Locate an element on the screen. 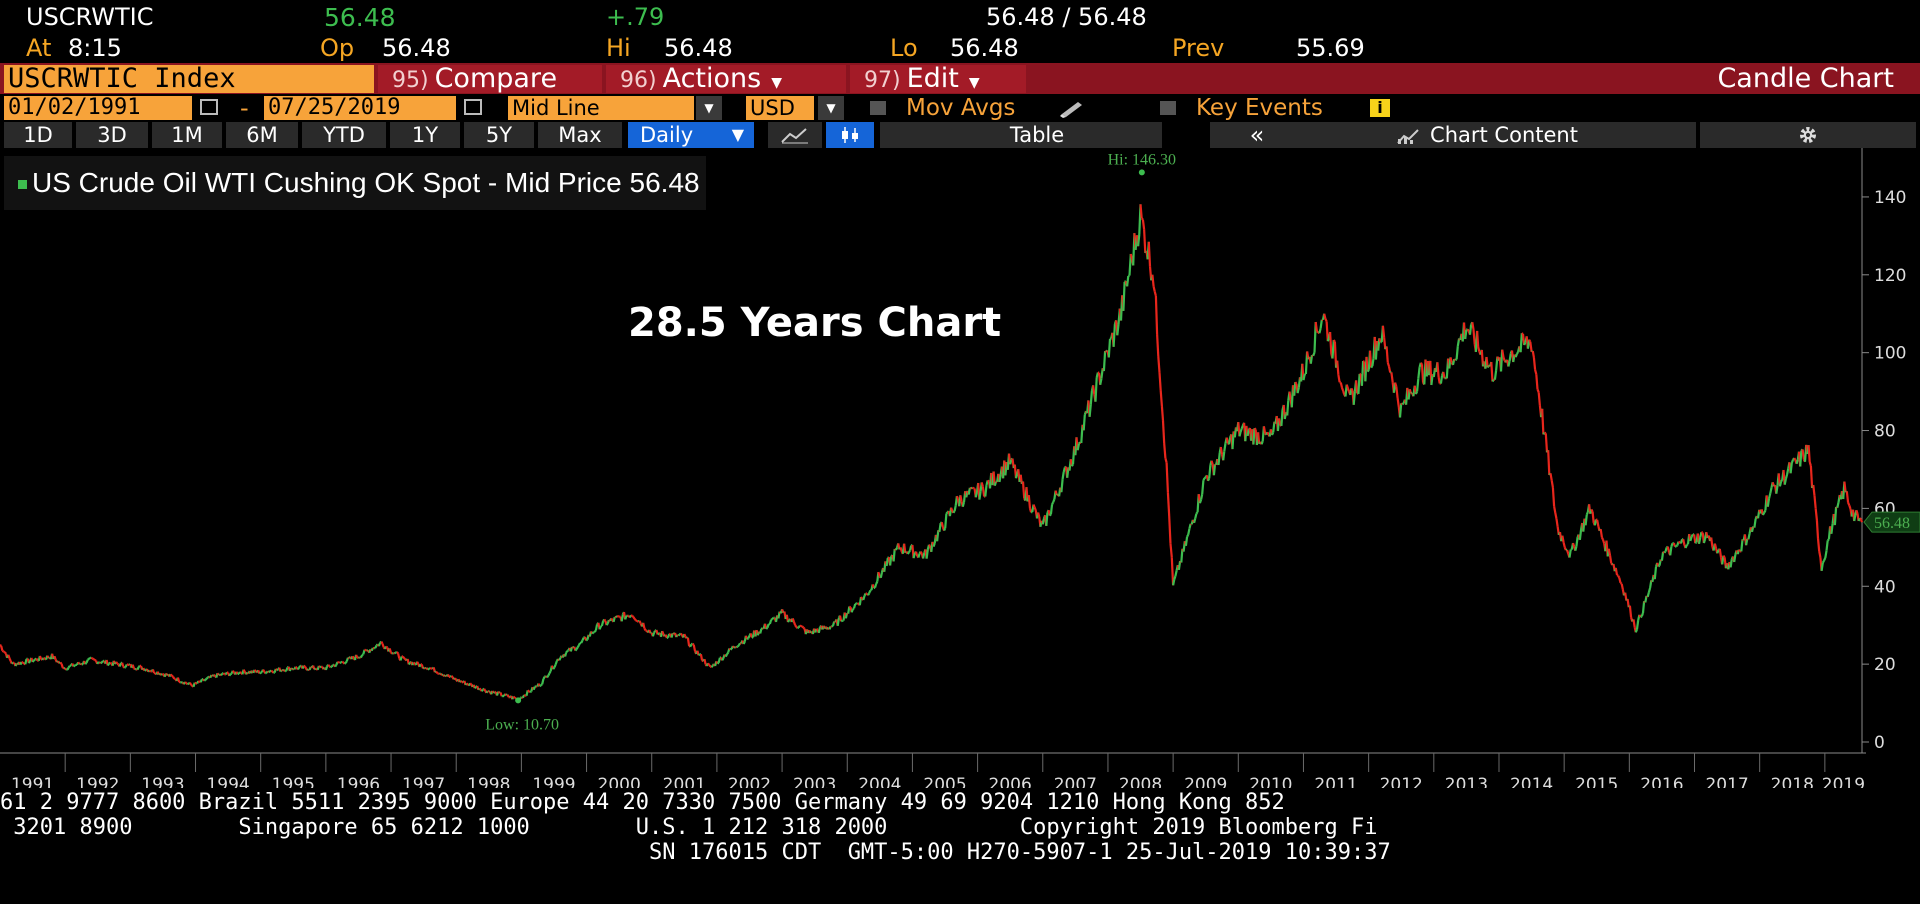  range-3d-button: 3D is located at coordinates (112, 135).